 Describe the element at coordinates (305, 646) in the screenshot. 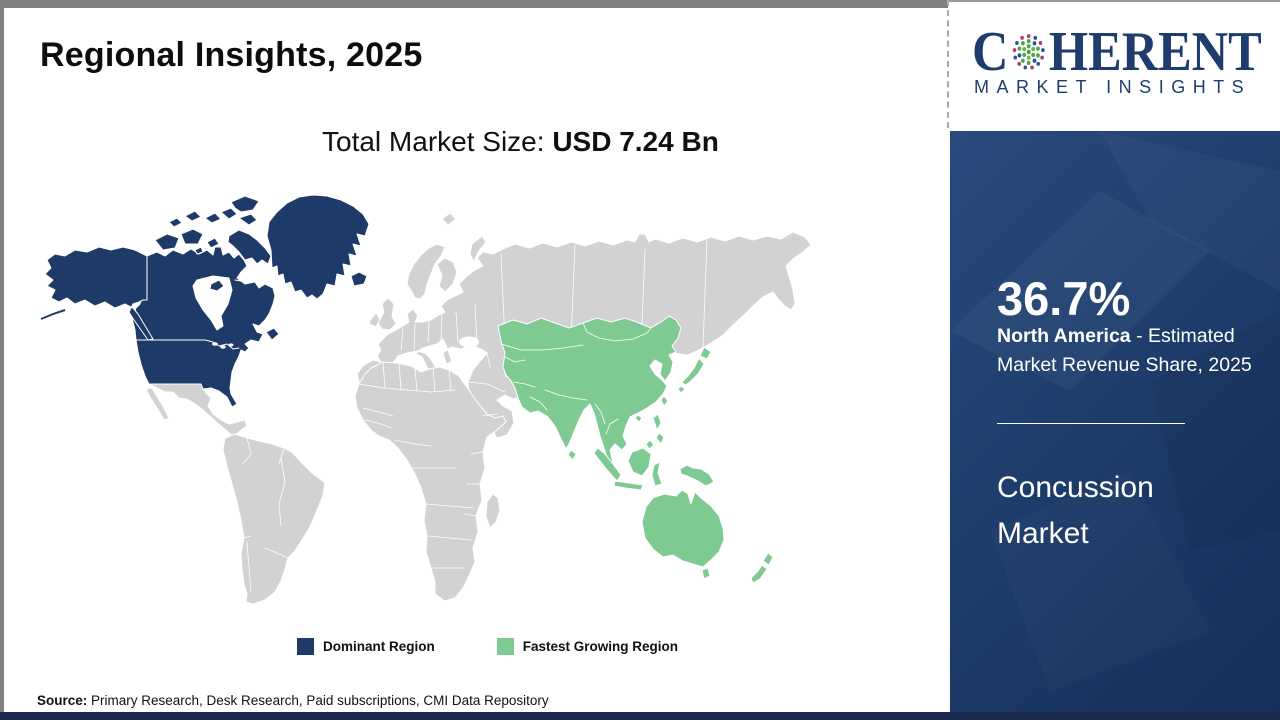

I see `legend-dominant-swatch` at that location.